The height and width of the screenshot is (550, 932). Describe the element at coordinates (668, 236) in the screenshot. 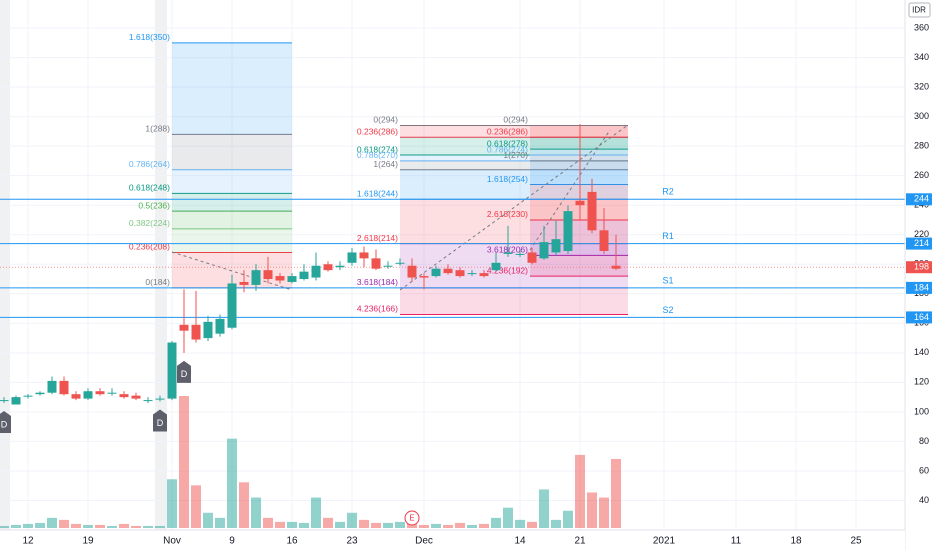

I see `level-name: R1` at that location.